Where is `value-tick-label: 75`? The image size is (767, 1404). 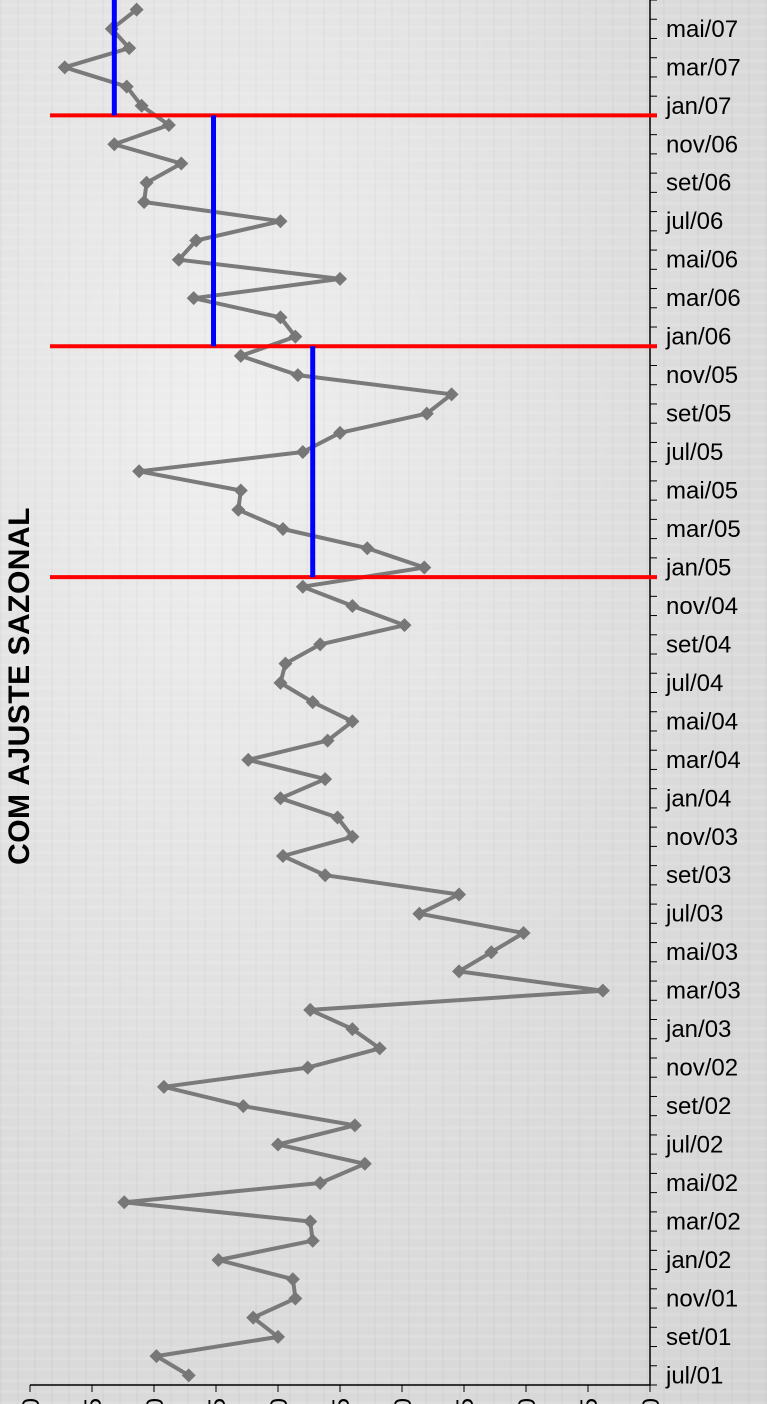
value-tick-label: 75 is located at coordinates (589, 1401).